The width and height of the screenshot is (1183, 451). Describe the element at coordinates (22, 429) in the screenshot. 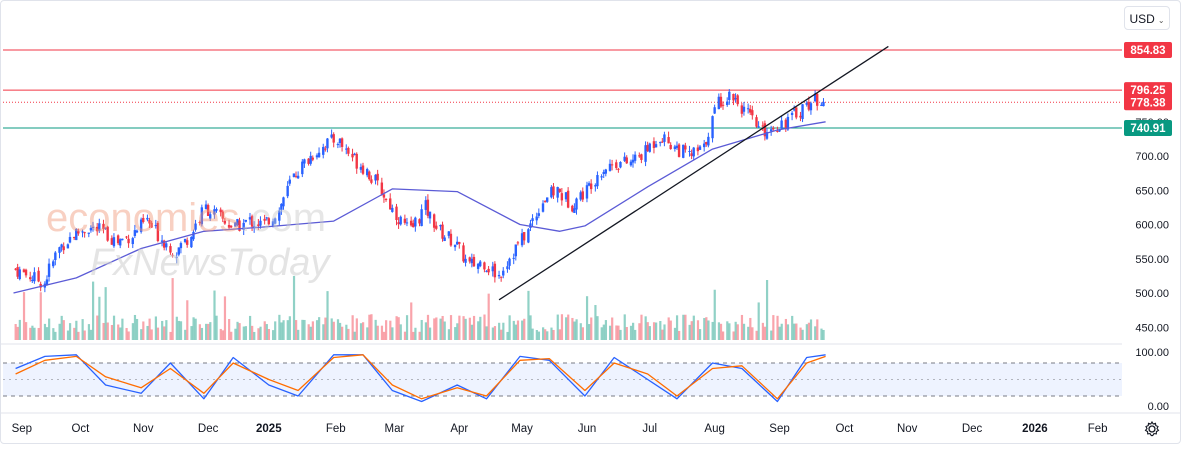

I see `time-axis-tick-Sep: Sep` at that location.